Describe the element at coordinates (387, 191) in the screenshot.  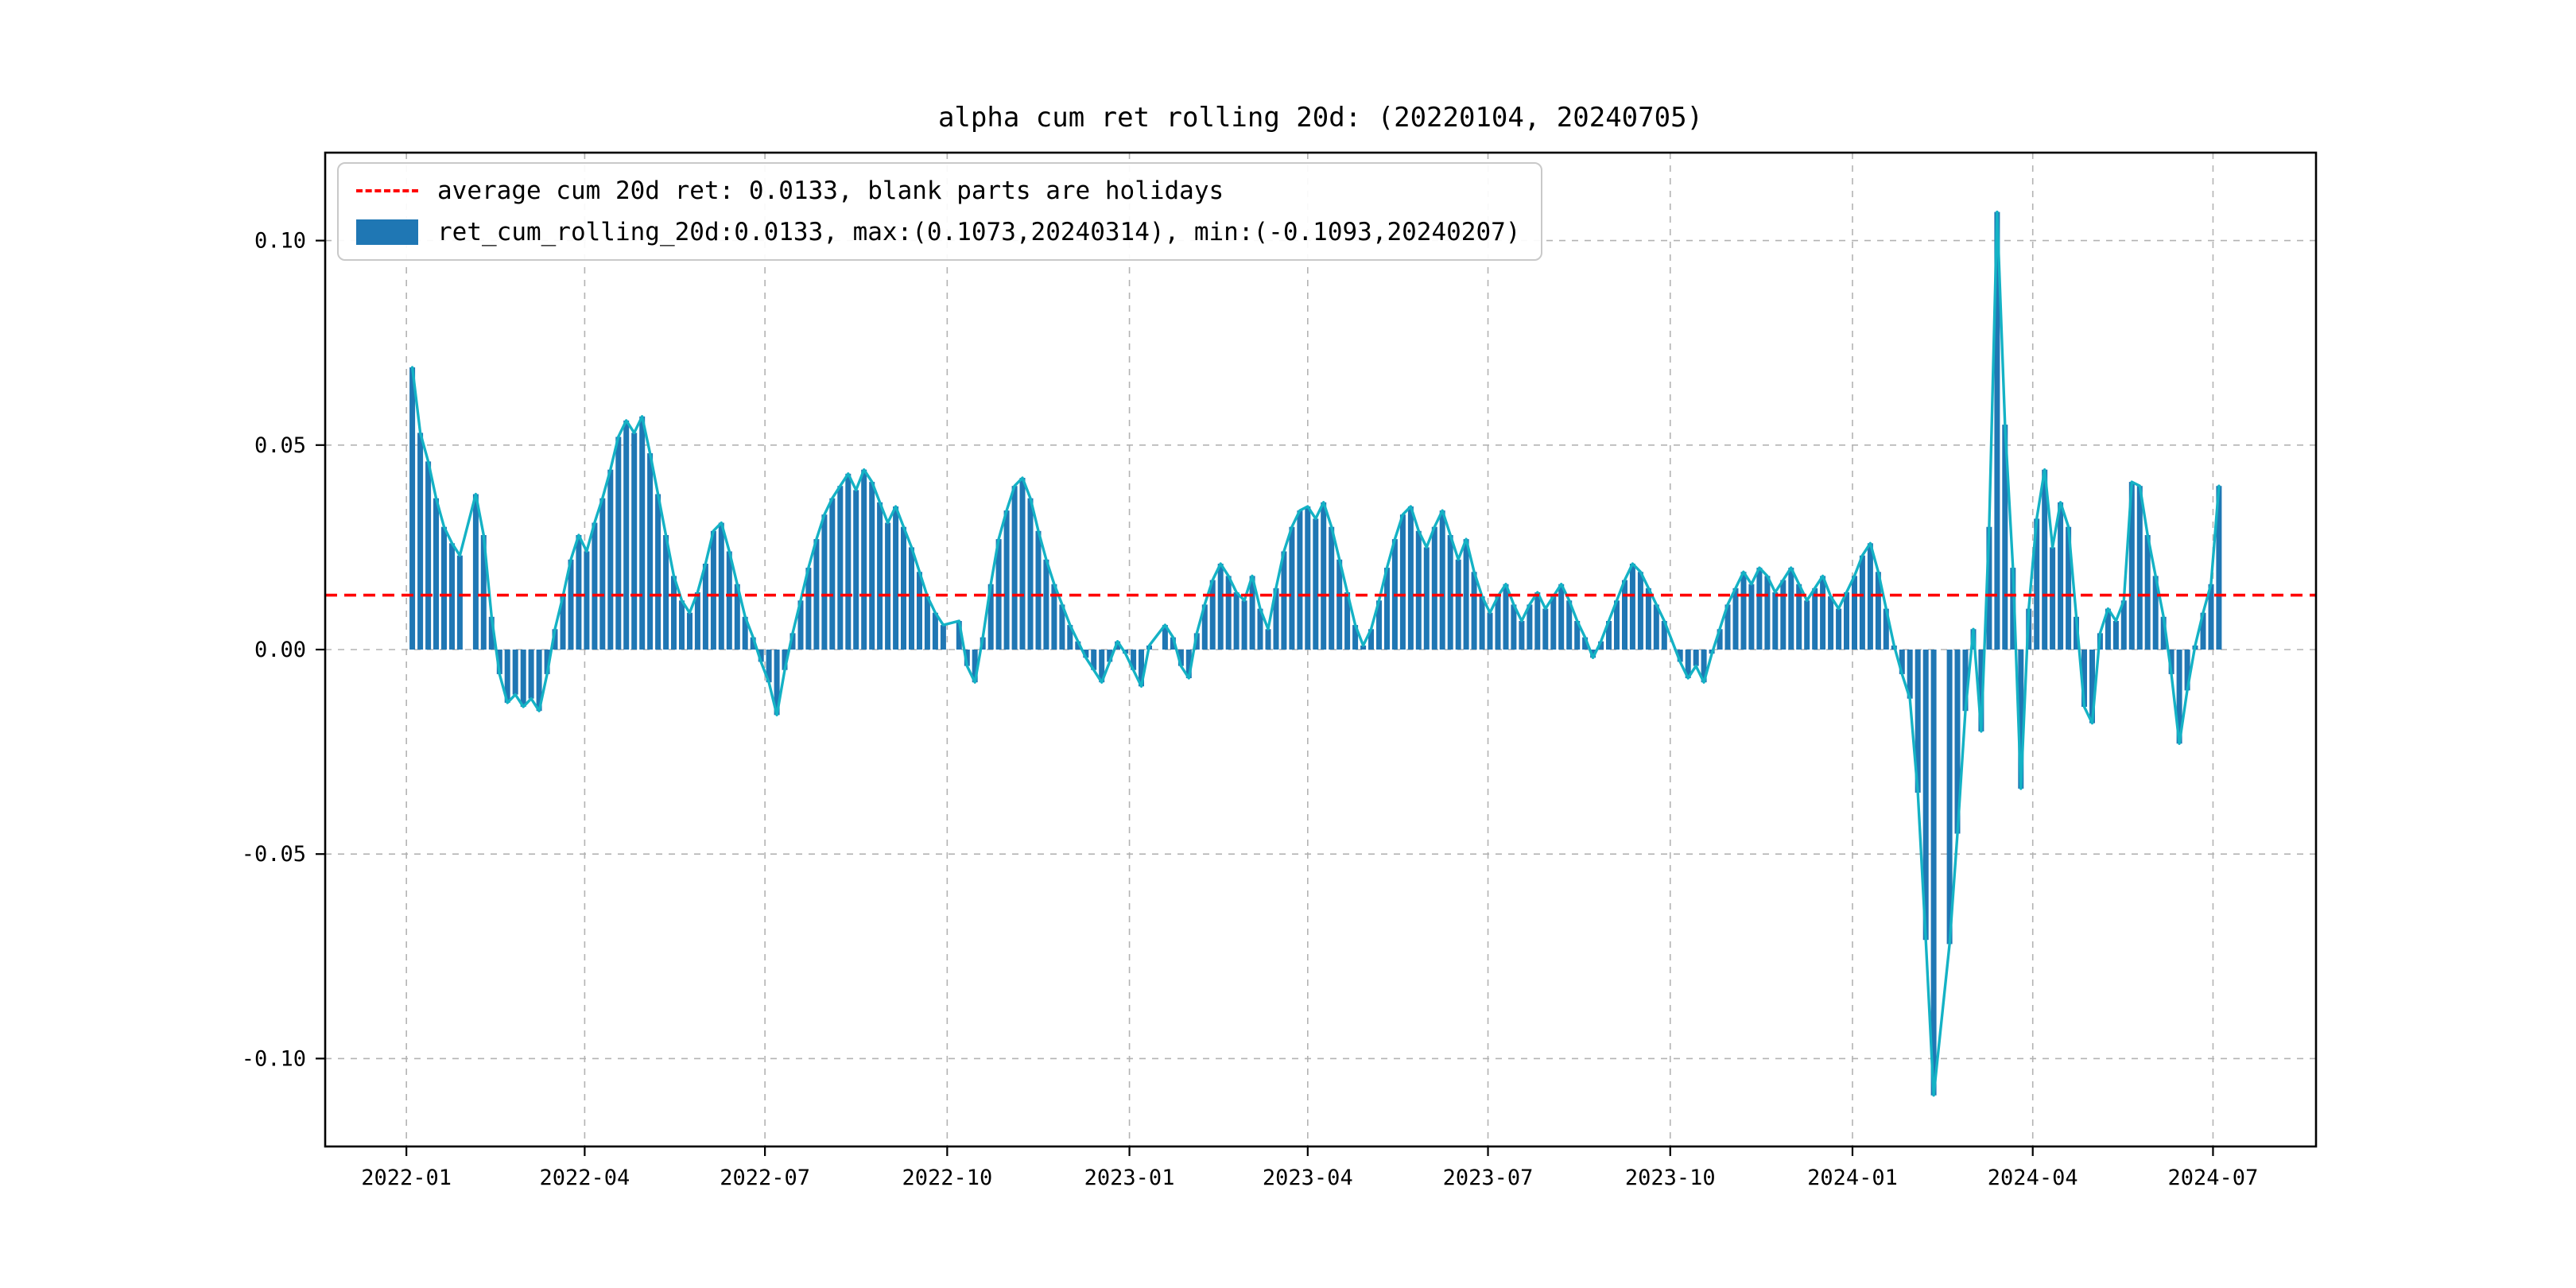
I see `dashed-line-sample-icon` at that location.